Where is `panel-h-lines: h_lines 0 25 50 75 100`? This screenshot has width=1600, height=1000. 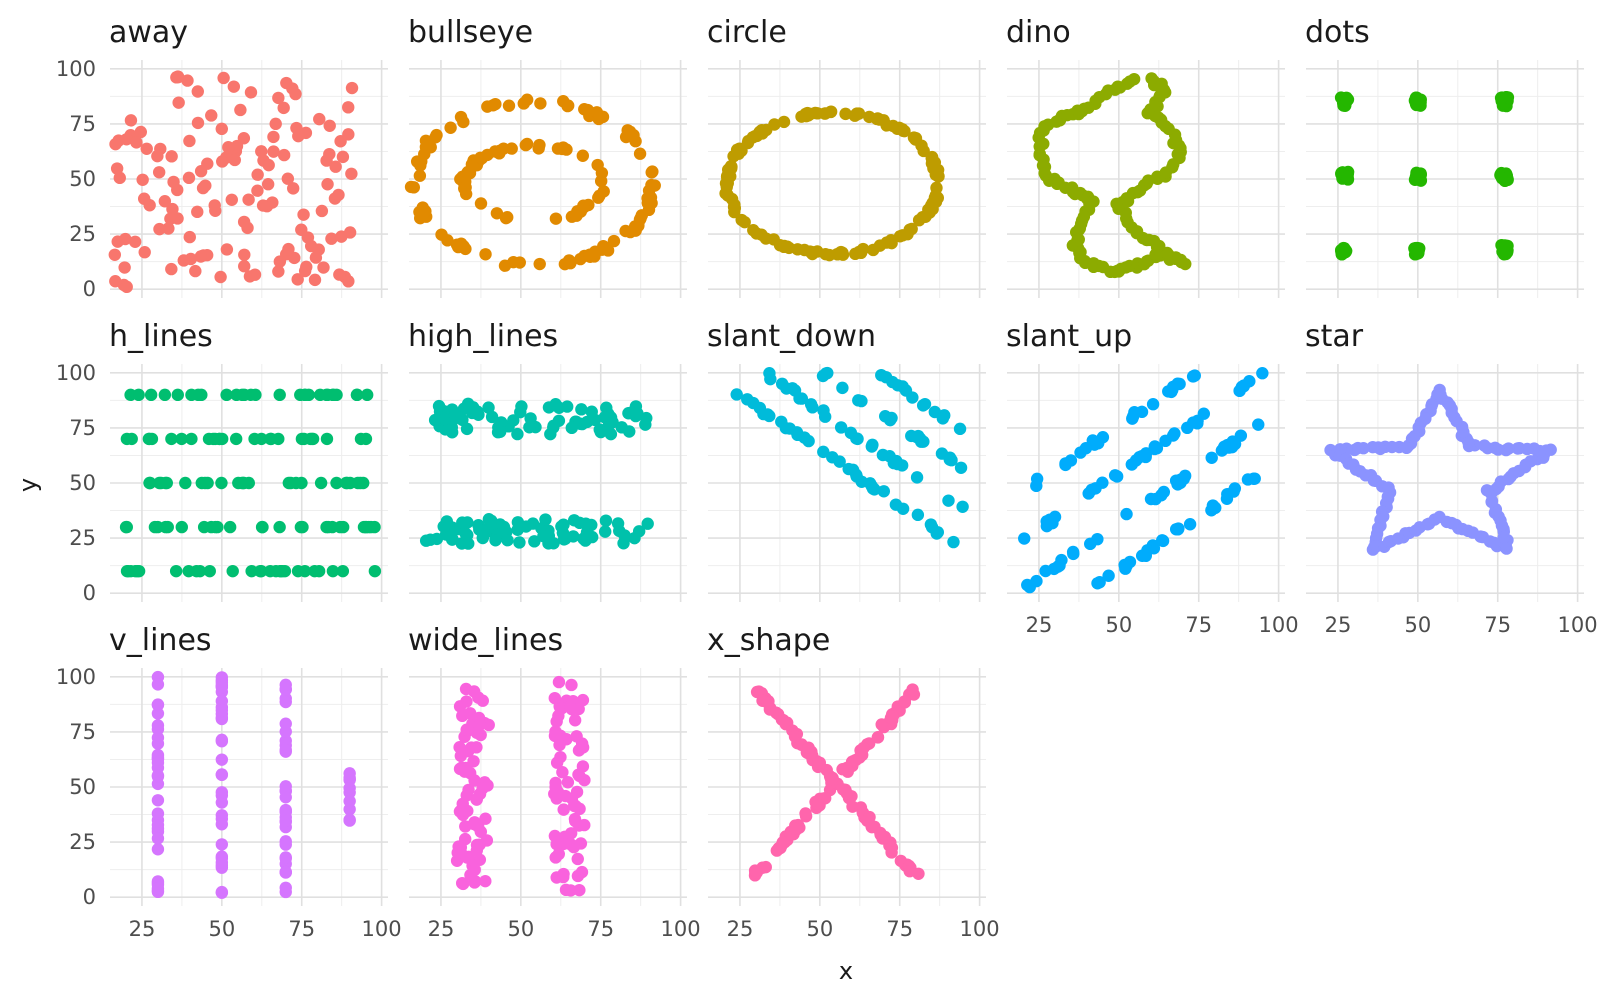
panel-h-lines: h_lines 0 25 50 75 100 is located at coordinates (222, 462).